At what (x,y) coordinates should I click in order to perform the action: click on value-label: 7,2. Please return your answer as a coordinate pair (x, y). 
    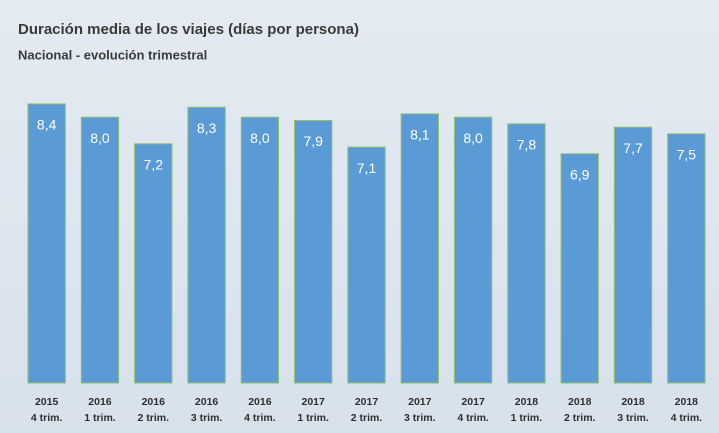
    Looking at the image, I should click on (154, 165).